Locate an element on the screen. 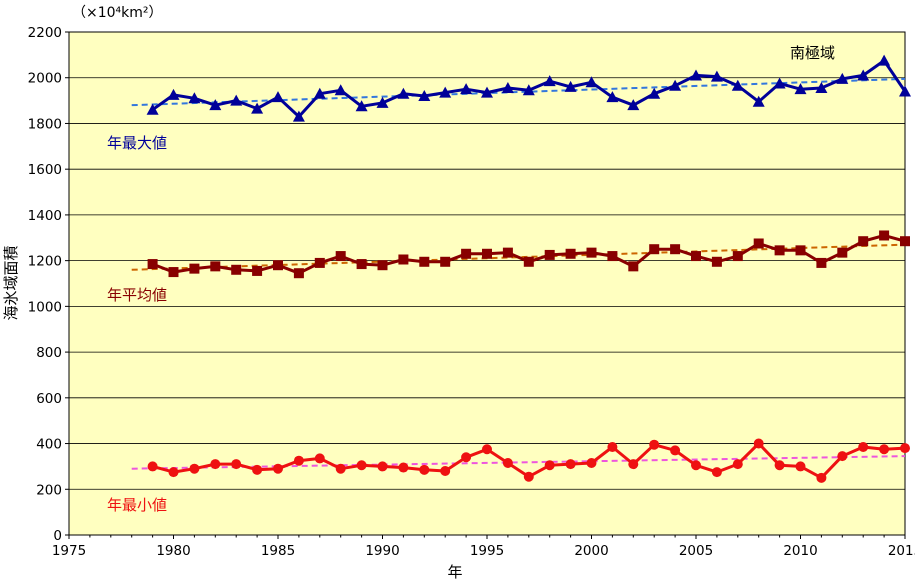  y-tick-label: 400 is located at coordinates (49, 445).